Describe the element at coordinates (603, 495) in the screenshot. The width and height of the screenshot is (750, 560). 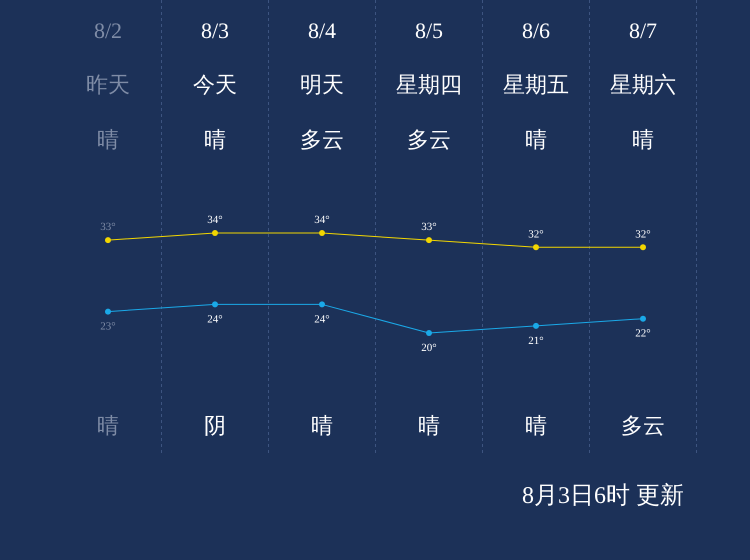
I see `text: 8月3日6时 更新` at that location.